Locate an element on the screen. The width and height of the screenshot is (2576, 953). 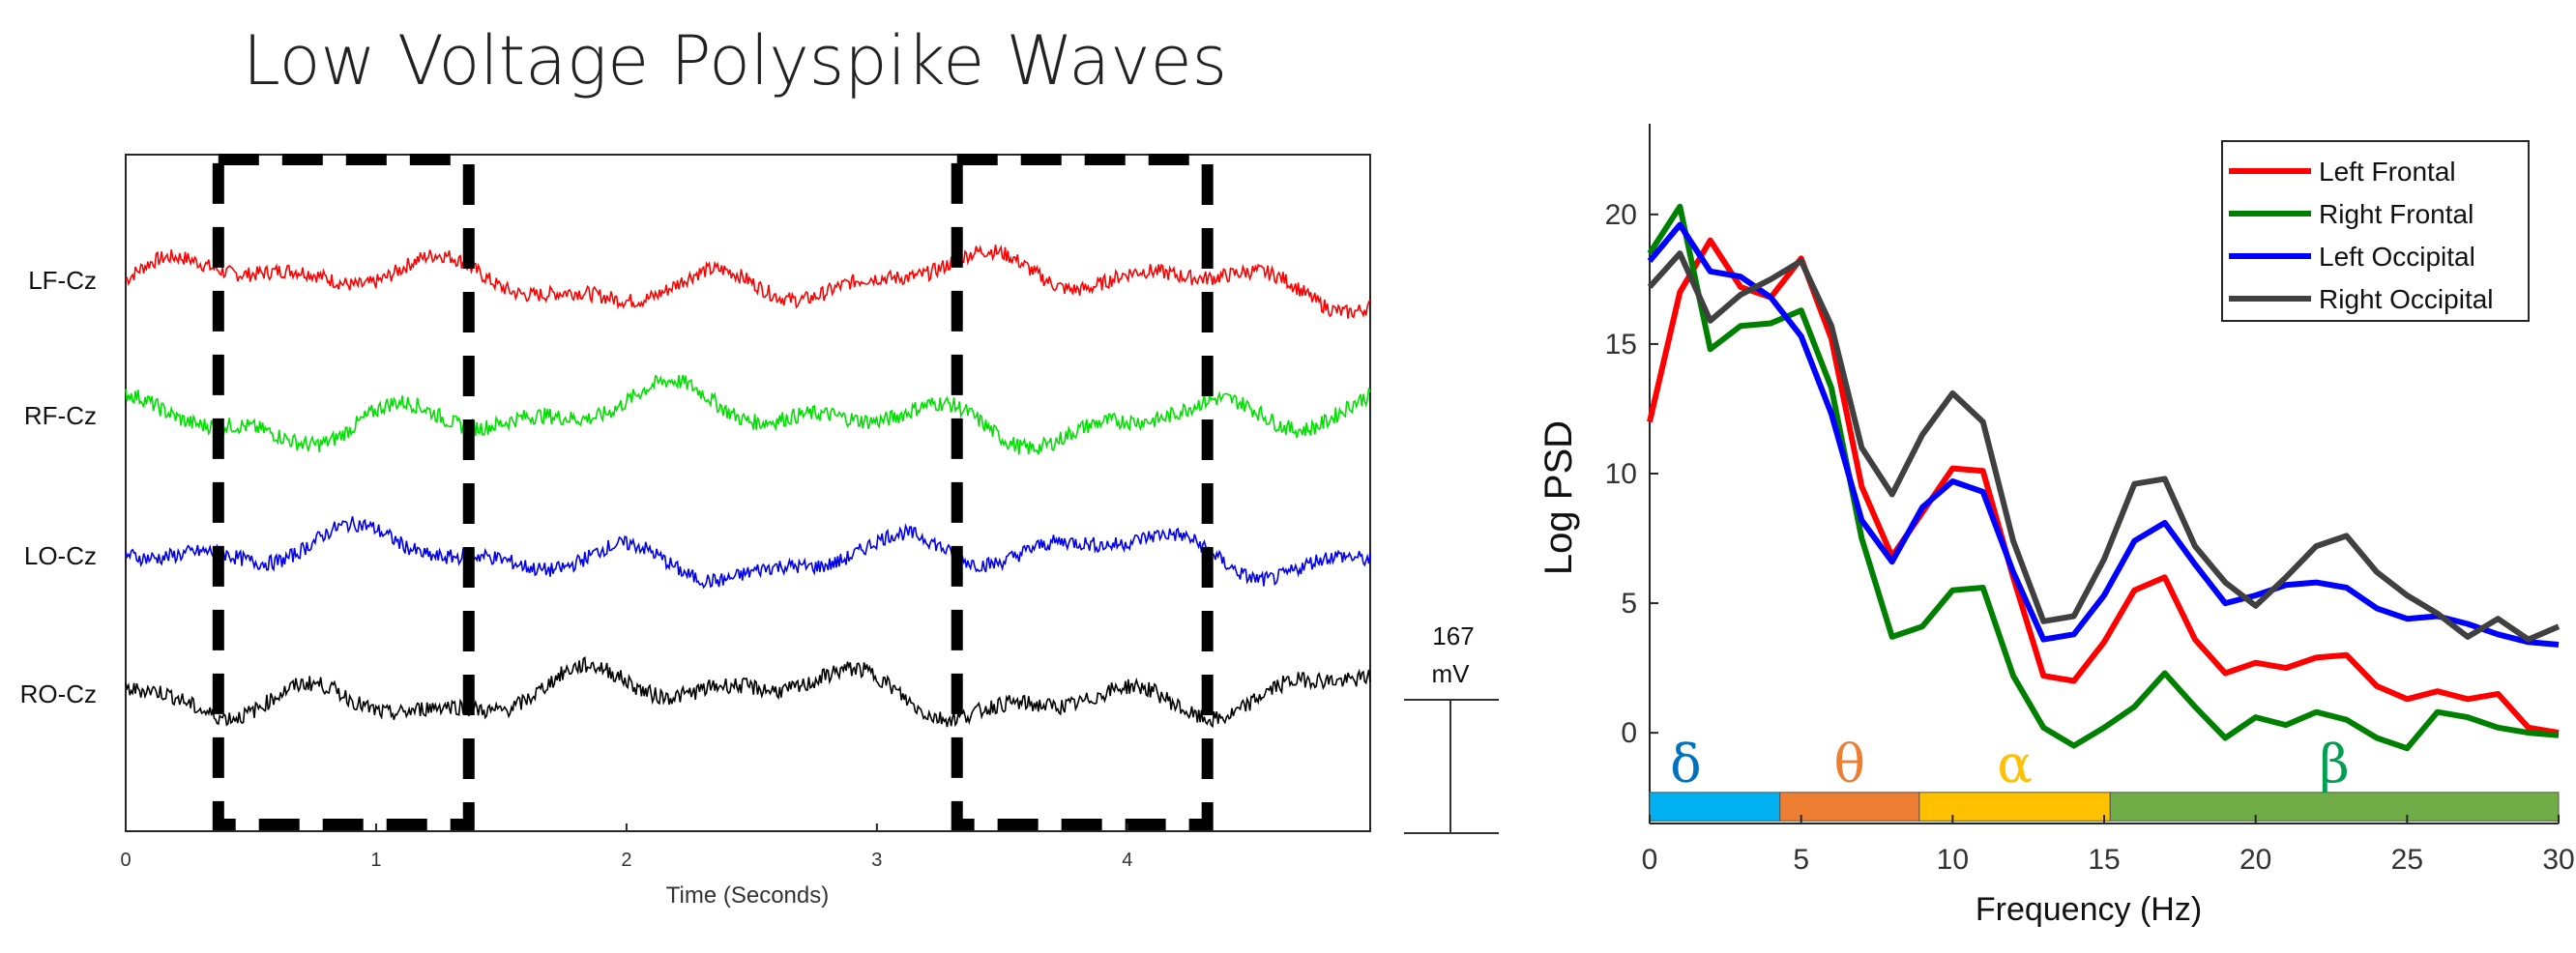
scale-bar-value: 167 is located at coordinates (1453, 636).